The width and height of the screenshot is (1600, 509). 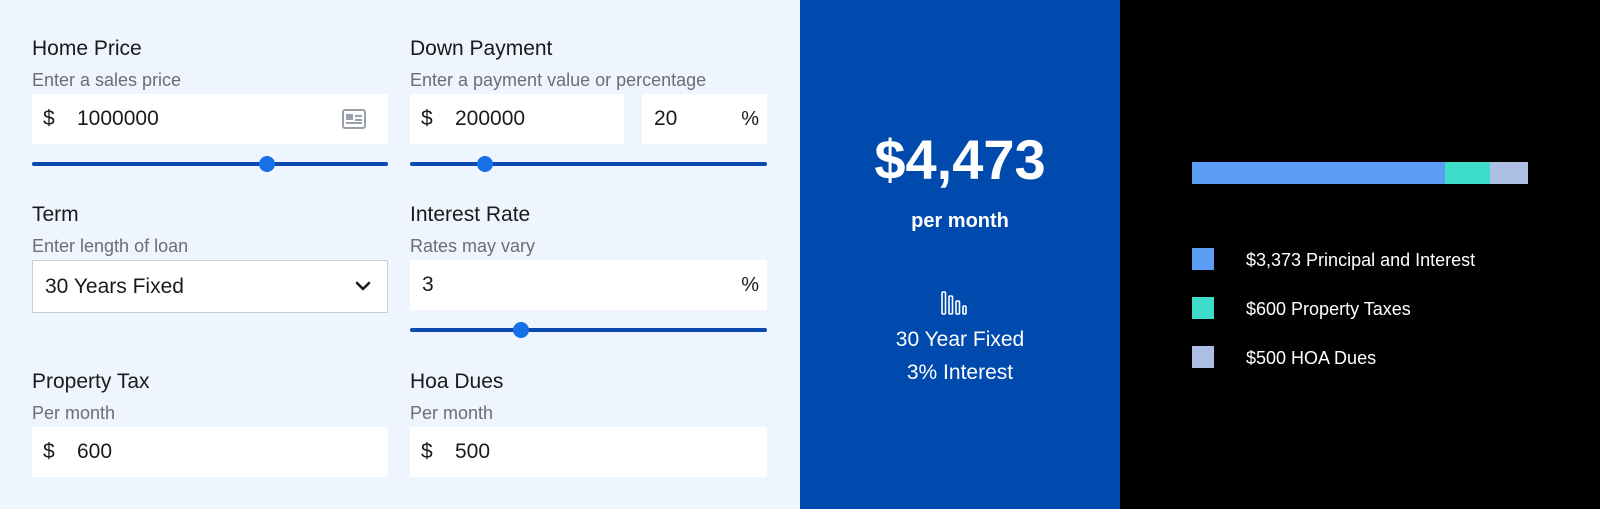 What do you see at coordinates (666, 118) in the screenshot?
I see `down-payment-percent-value: 20` at bounding box center [666, 118].